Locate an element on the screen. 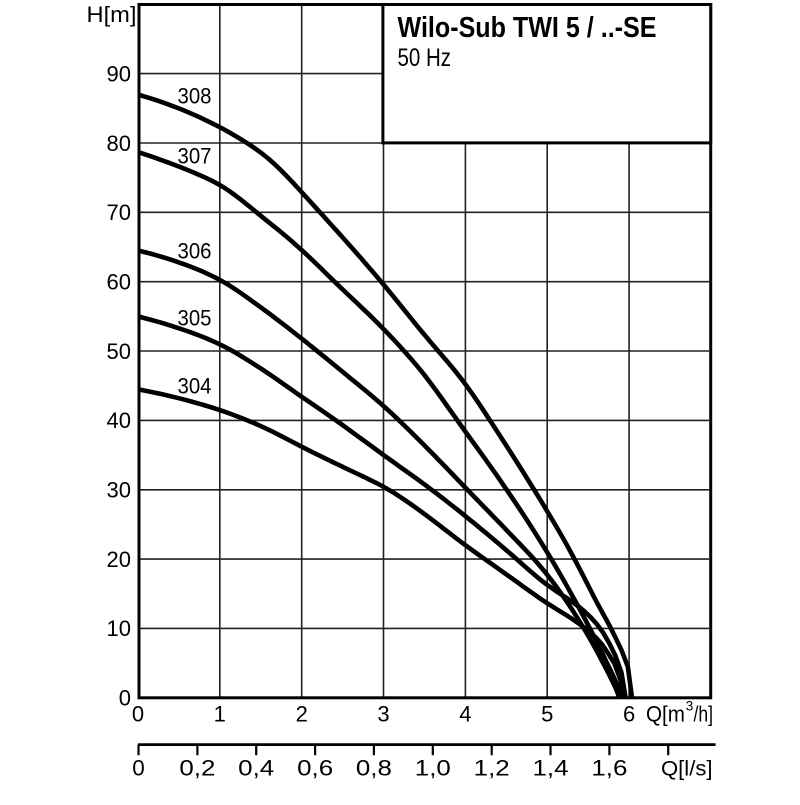 The height and width of the screenshot is (805, 800). svg-text: 30 is located at coordinates (119, 490).